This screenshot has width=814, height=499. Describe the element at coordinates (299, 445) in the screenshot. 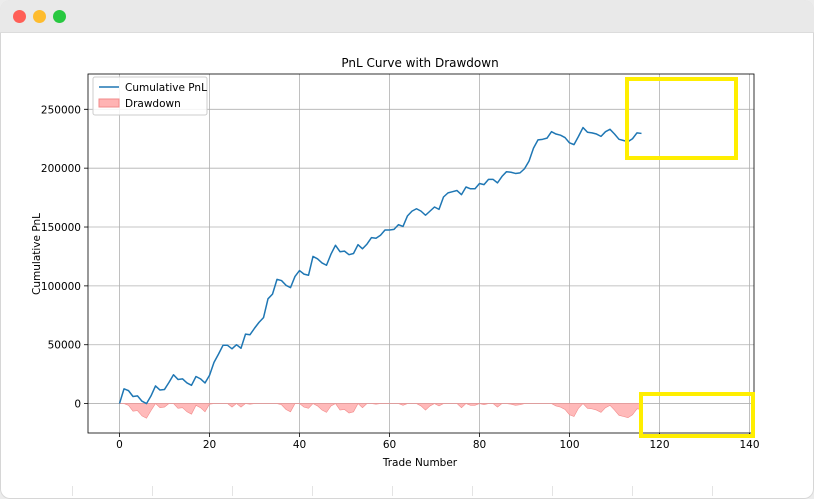

I see `x-tick-label: 40` at that location.